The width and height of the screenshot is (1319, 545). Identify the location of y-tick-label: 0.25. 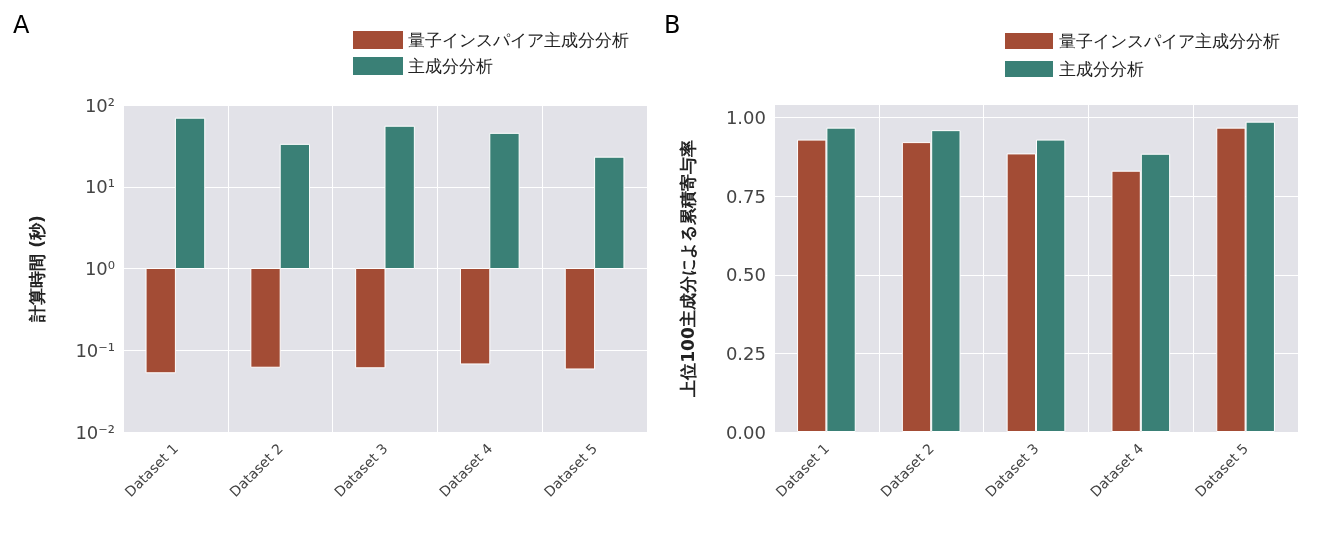
(745, 353).